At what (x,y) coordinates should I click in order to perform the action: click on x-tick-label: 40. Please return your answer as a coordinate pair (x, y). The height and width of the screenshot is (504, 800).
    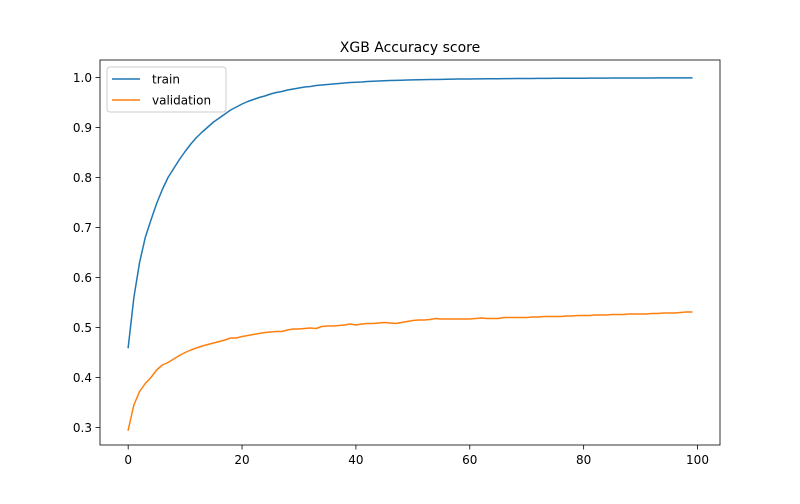
    Looking at the image, I should click on (355, 460).